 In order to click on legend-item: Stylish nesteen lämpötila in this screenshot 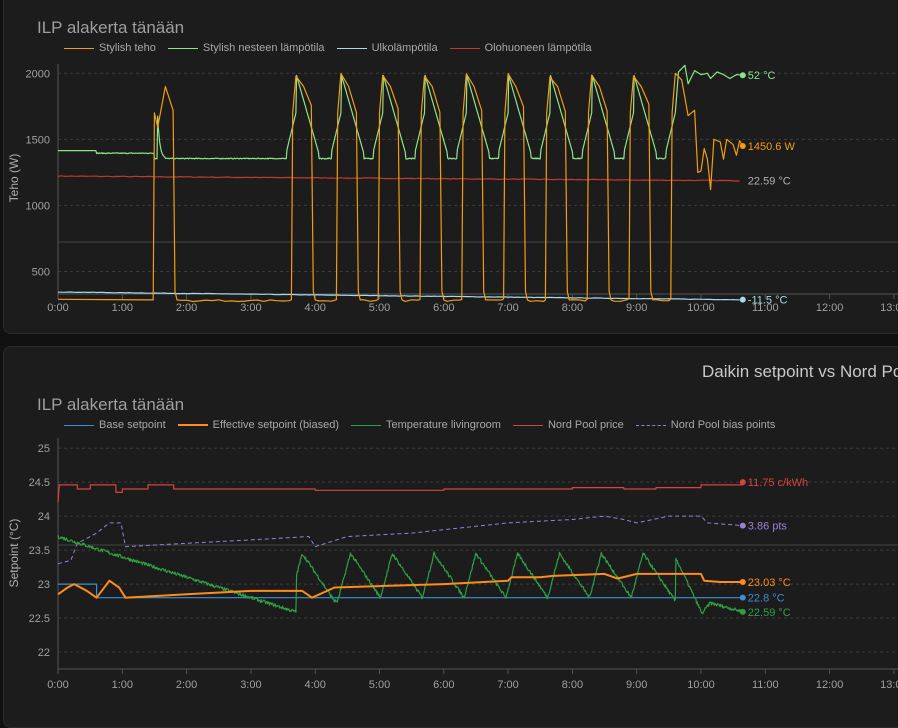, I will do `click(246, 48)`.